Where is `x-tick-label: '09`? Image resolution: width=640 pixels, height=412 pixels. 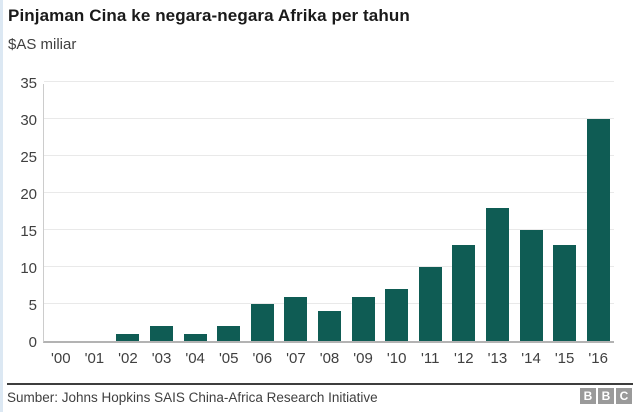 x-tick-label: '09 is located at coordinates (363, 358).